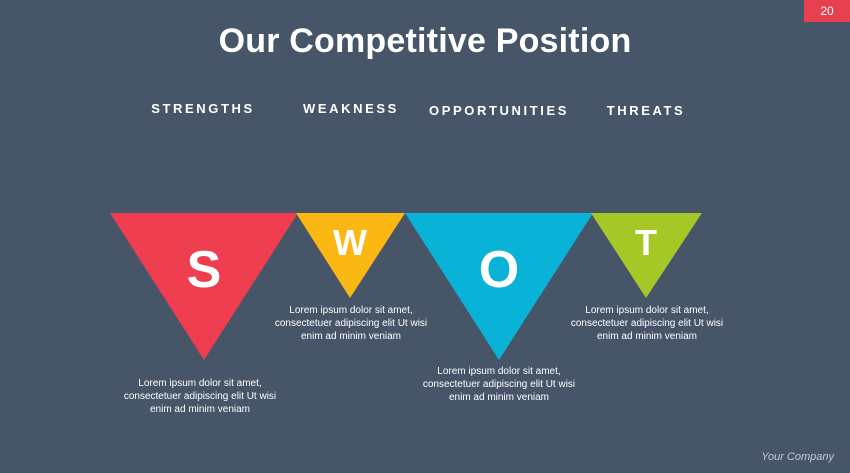  I want to click on letter-t: T, so click(646, 242).